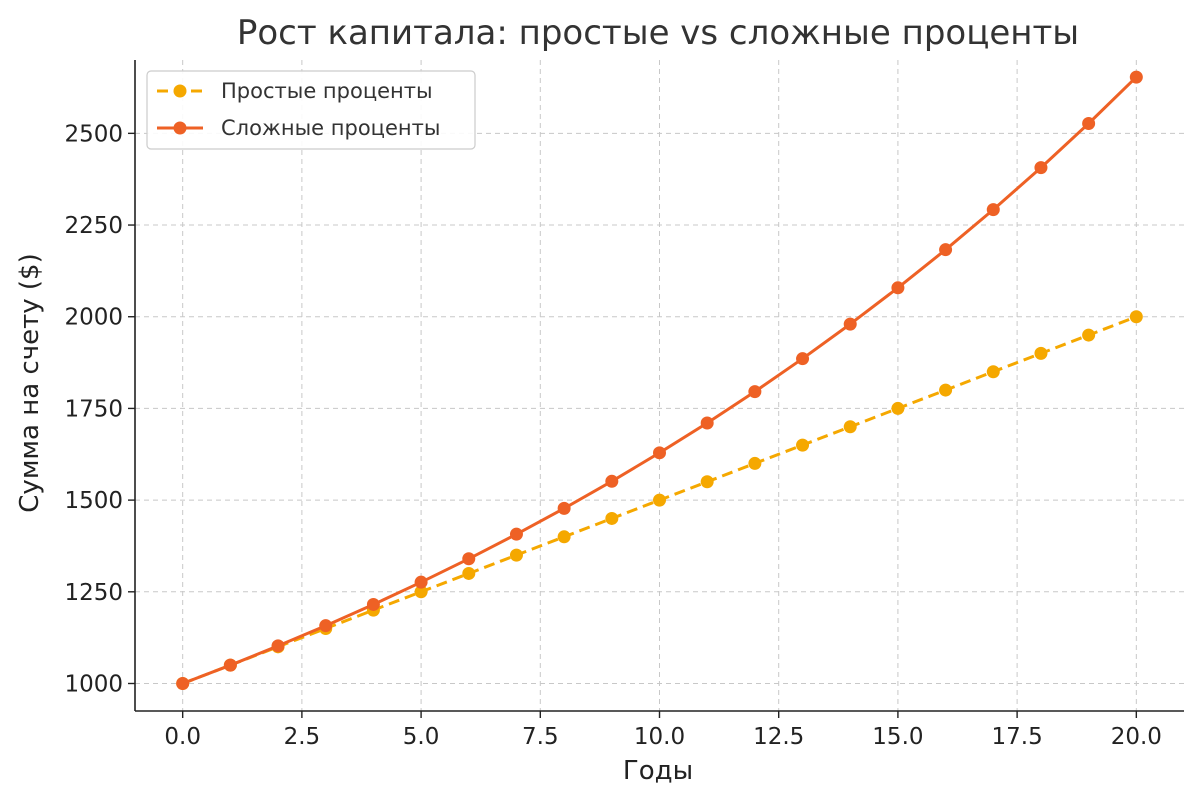 This screenshot has height=801, width=1200. I want to click on legend-box, so click(311, 110).